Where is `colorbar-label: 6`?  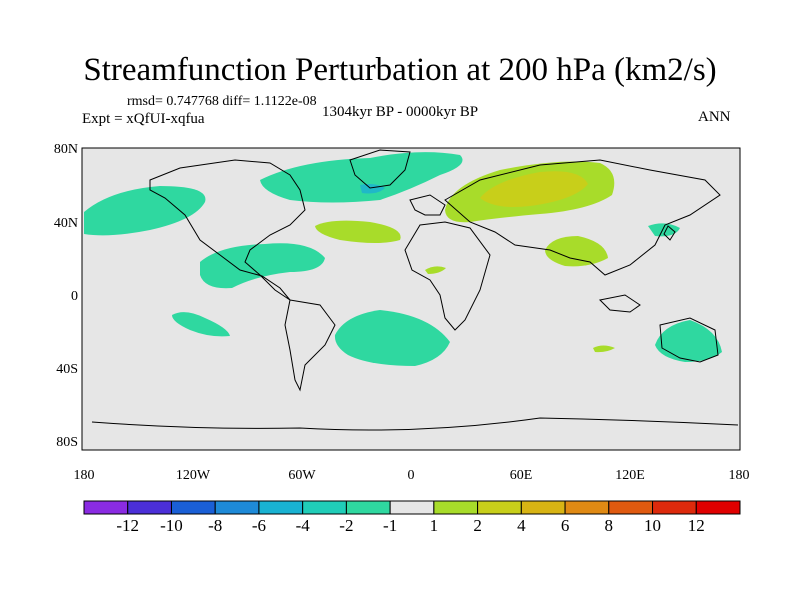 colorbar-label: 6 is located at coordinates (565, 525).